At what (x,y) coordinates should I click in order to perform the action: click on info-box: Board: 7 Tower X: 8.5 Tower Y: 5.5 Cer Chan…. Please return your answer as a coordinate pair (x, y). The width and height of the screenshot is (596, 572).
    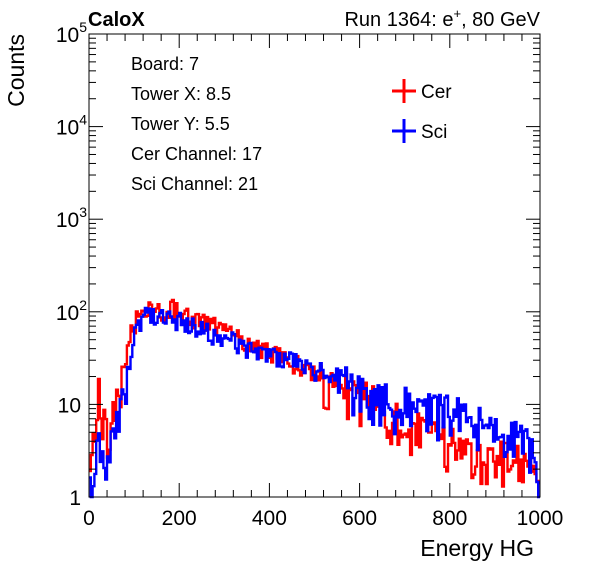
    Looking at the image, I should click on (196, 124).